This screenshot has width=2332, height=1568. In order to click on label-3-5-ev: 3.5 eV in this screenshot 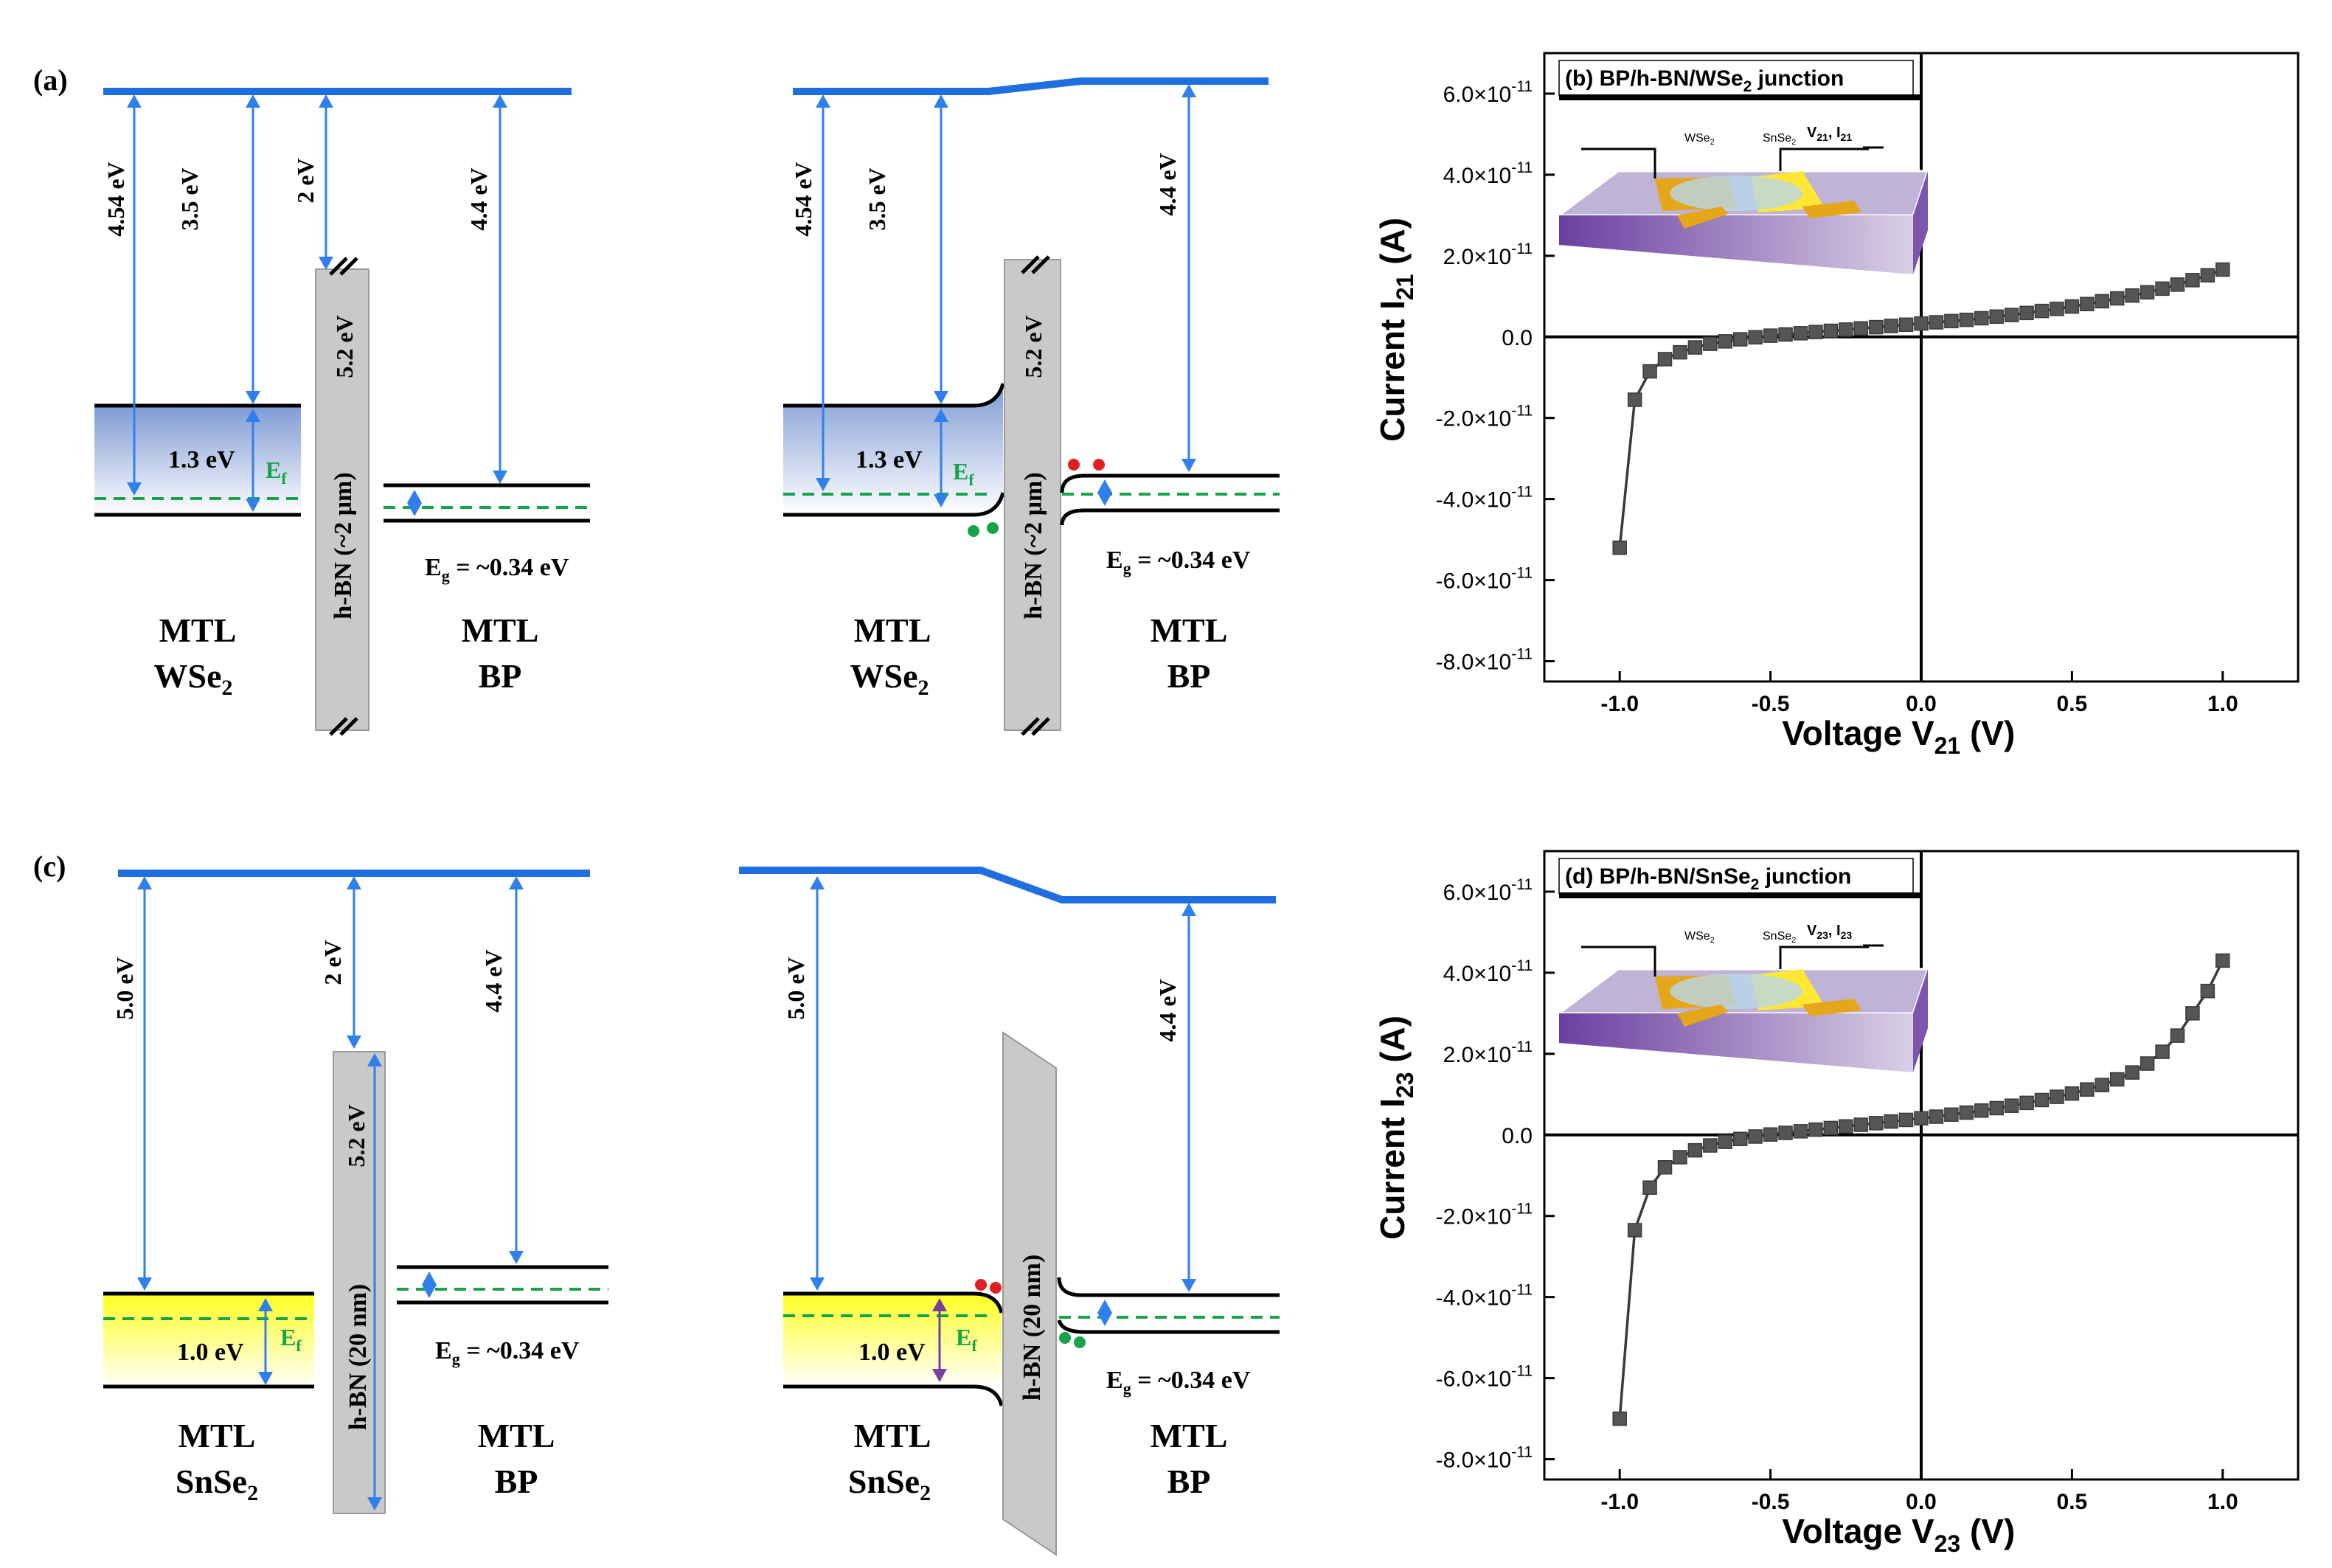, I will do `click(877, 198)`.